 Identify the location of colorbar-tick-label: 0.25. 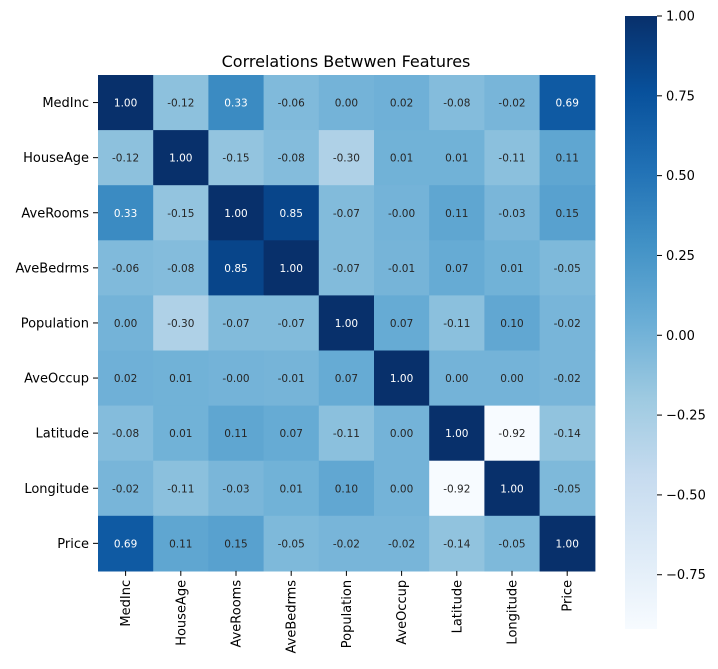
(680, 256).